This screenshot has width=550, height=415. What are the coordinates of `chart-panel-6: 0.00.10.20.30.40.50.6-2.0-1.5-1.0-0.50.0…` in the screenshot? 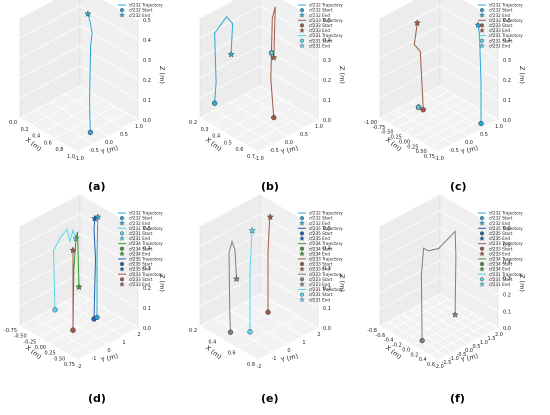 It's located at (446, 281).